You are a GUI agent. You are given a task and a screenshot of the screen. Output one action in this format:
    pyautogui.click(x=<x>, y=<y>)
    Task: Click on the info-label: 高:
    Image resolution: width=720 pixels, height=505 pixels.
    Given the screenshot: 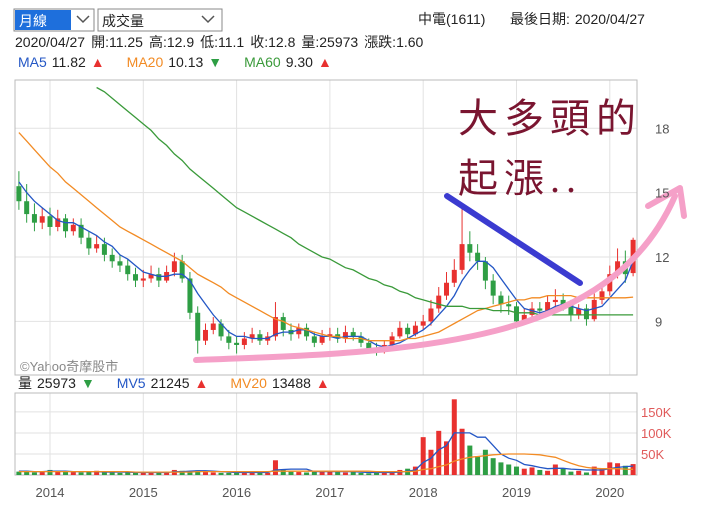 What is the action you would take?
    pyautogui.click(x=158, y=42)
    